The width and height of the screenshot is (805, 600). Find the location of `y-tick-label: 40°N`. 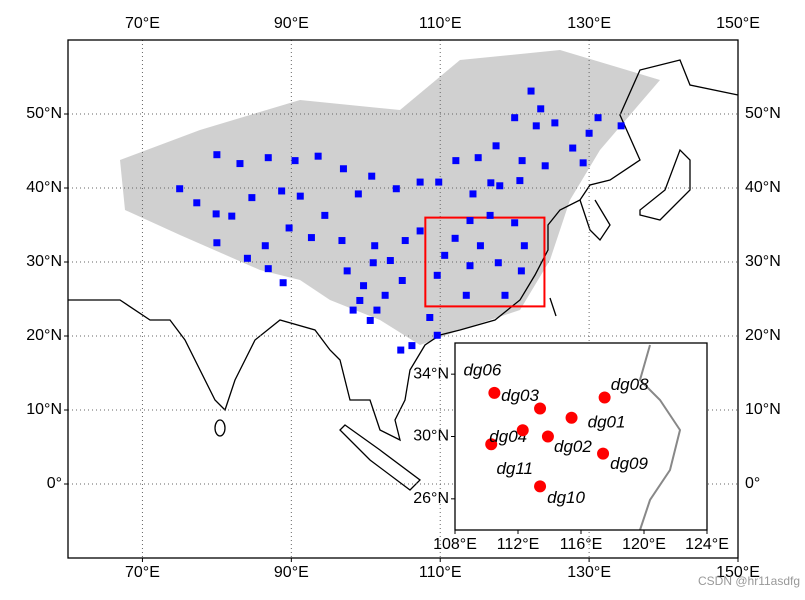

y-tick-label: 40°N is located at coordinates (44, 187).